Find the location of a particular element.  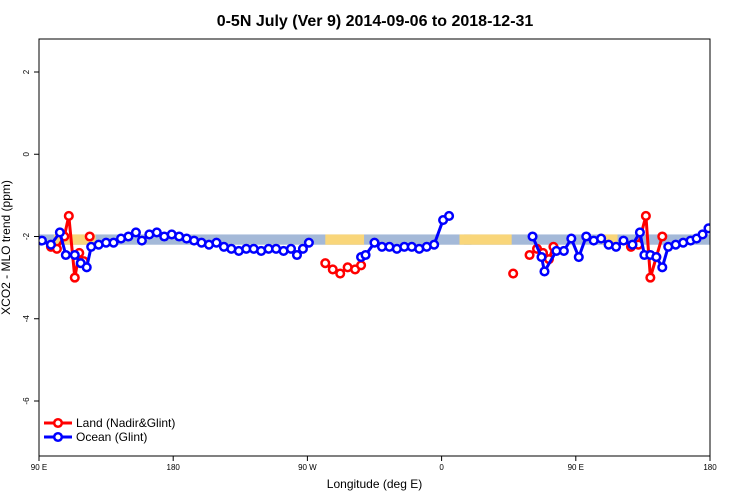

y-axis-label: XCO2 - MLO trend (ppm) is located at coordinates (6, 247).